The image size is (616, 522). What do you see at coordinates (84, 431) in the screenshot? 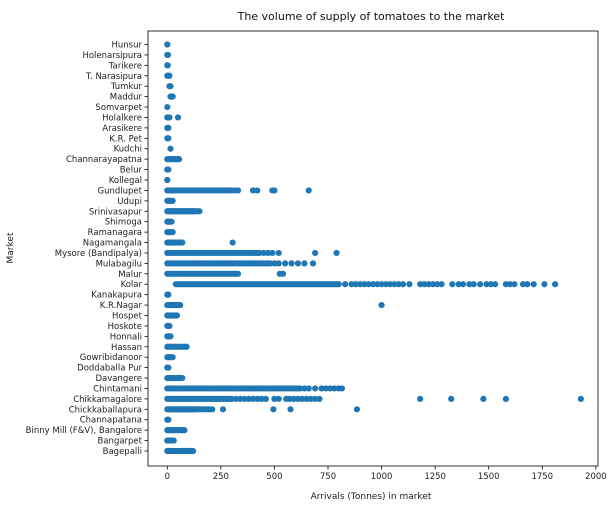
I see `y-tick-label: Binny Mill (F&V), Bangalore` at bounding box center [84, 431].